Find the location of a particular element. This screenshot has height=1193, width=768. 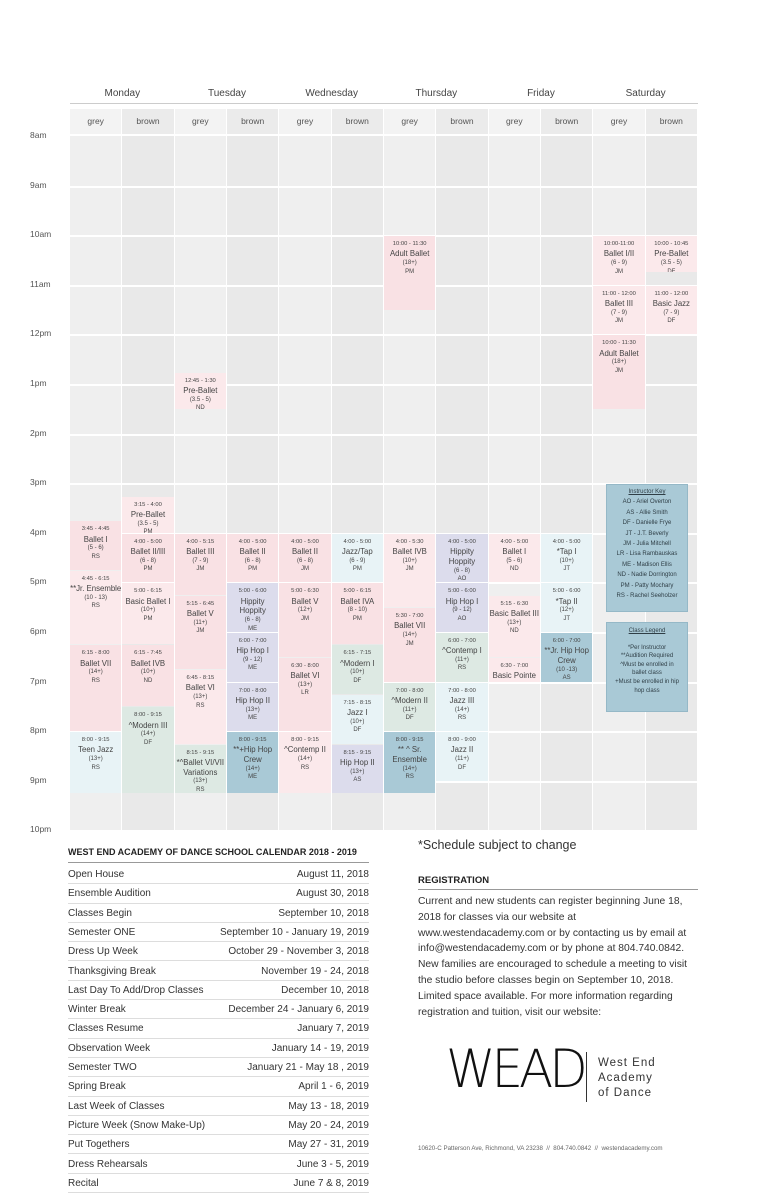

event-name: Semester TWO is located at coordinates (102, 1067).